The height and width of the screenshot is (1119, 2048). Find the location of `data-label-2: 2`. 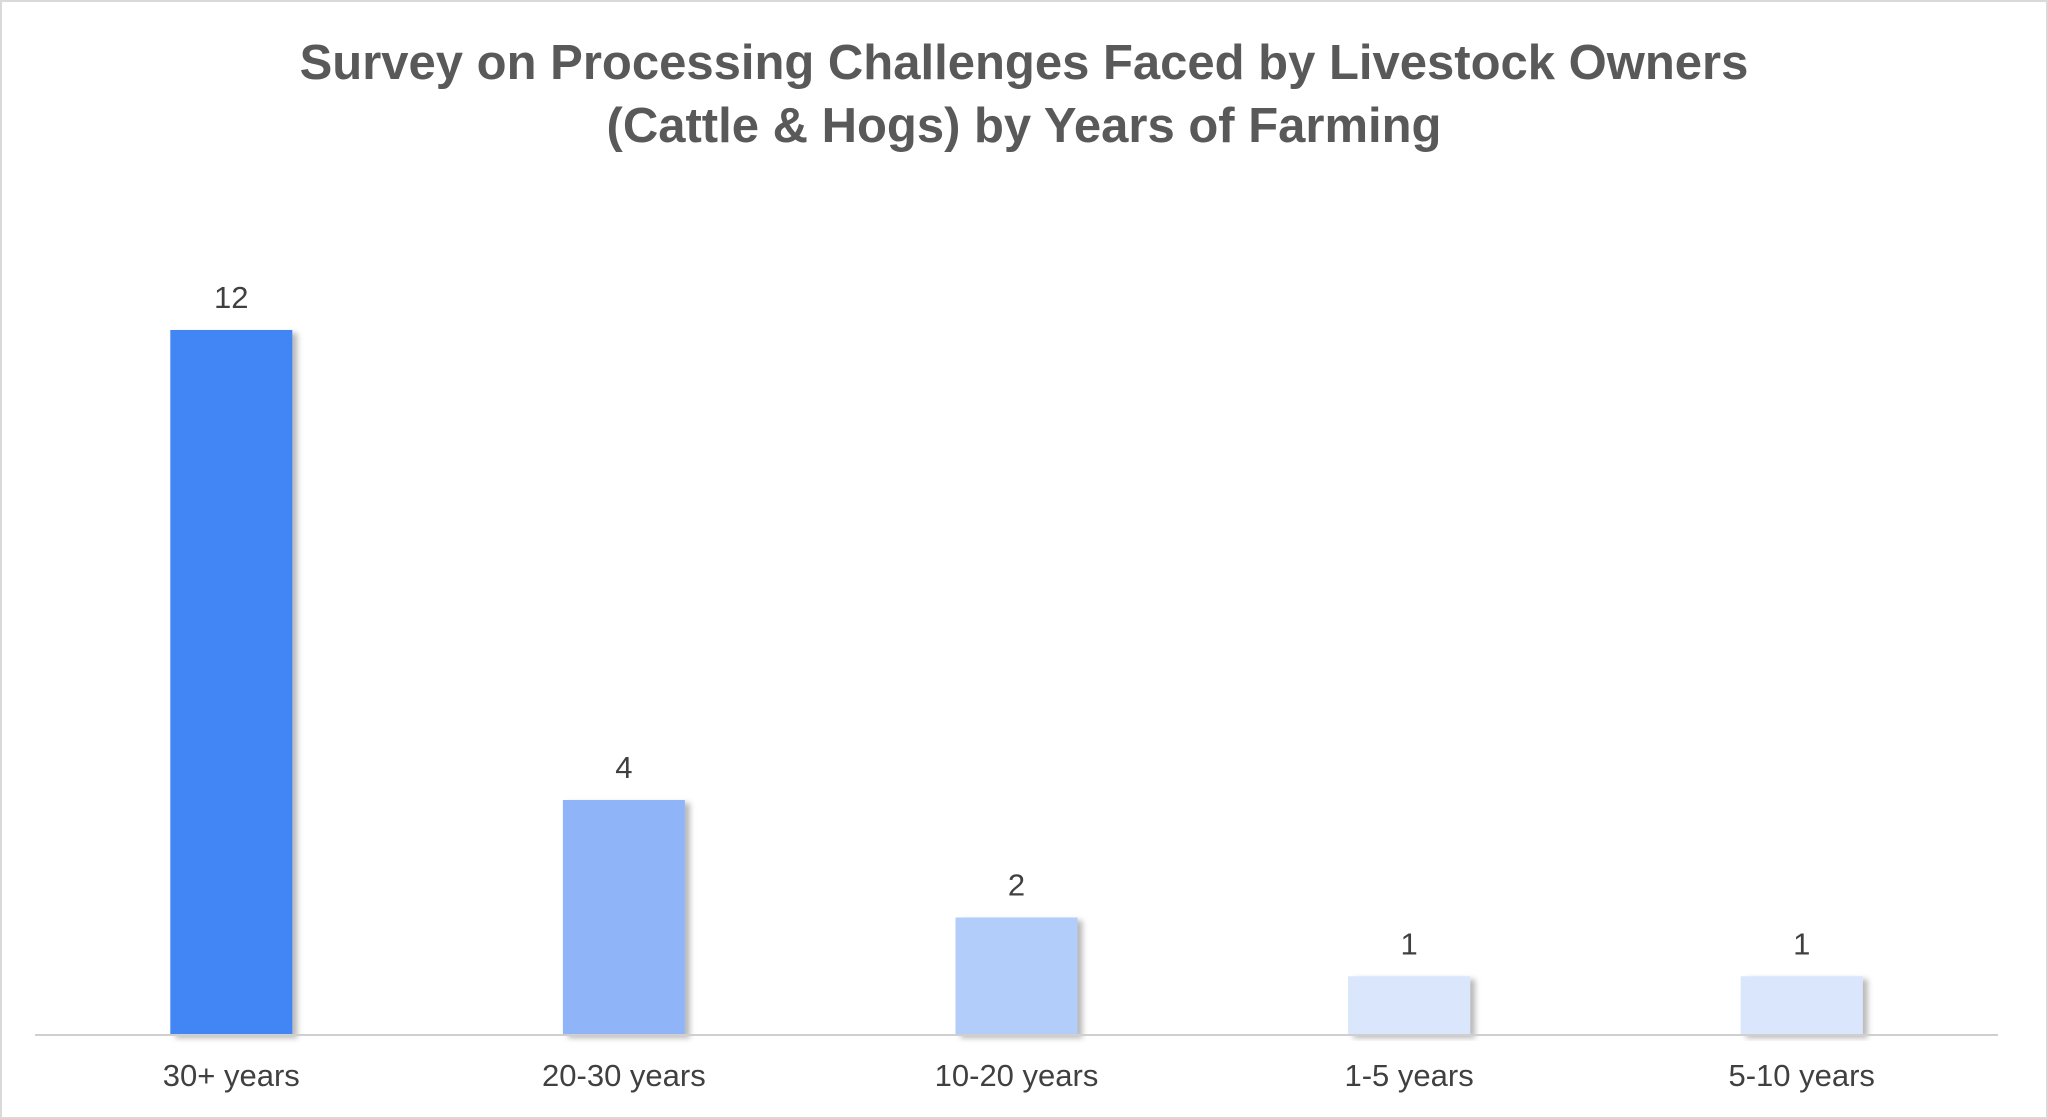

data-label-2: 2 is located at coordinates (1016, 885).